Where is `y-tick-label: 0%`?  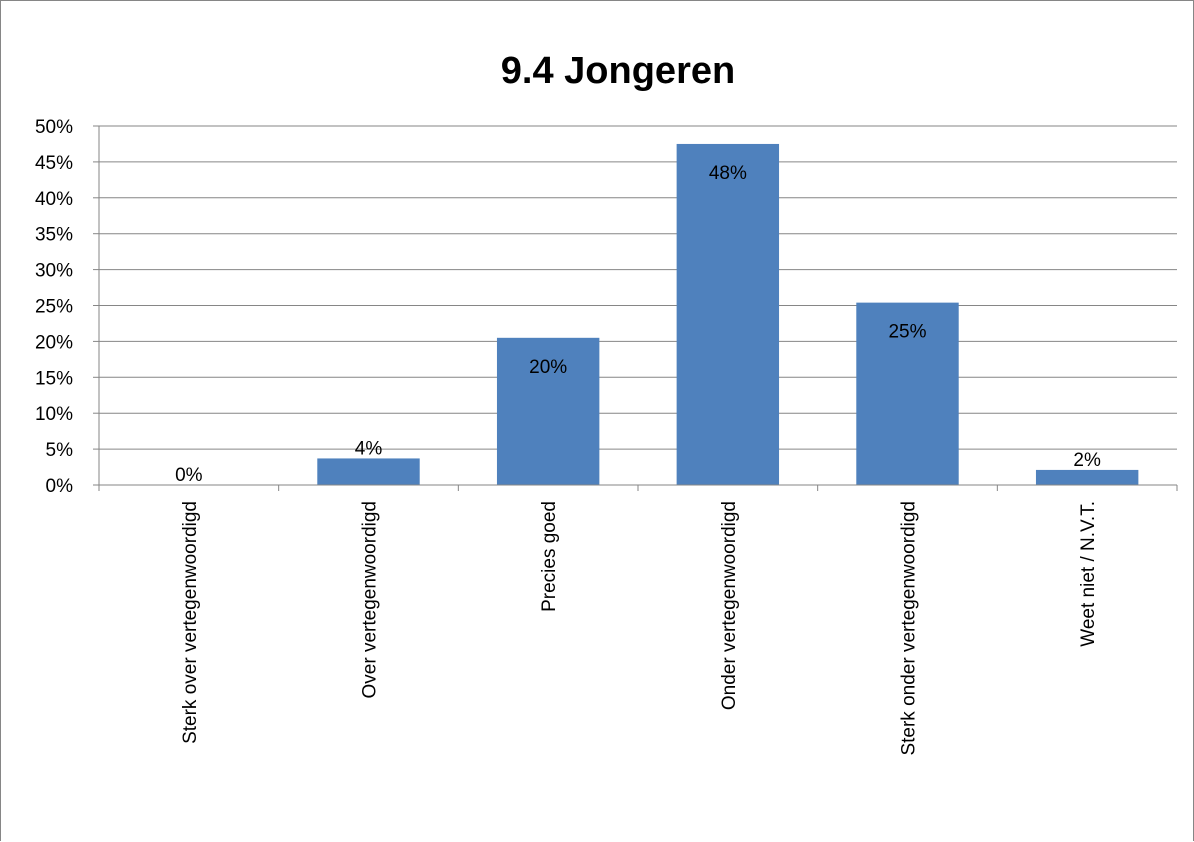 y-tick-label: 0% is located at coordinates (60, 486).